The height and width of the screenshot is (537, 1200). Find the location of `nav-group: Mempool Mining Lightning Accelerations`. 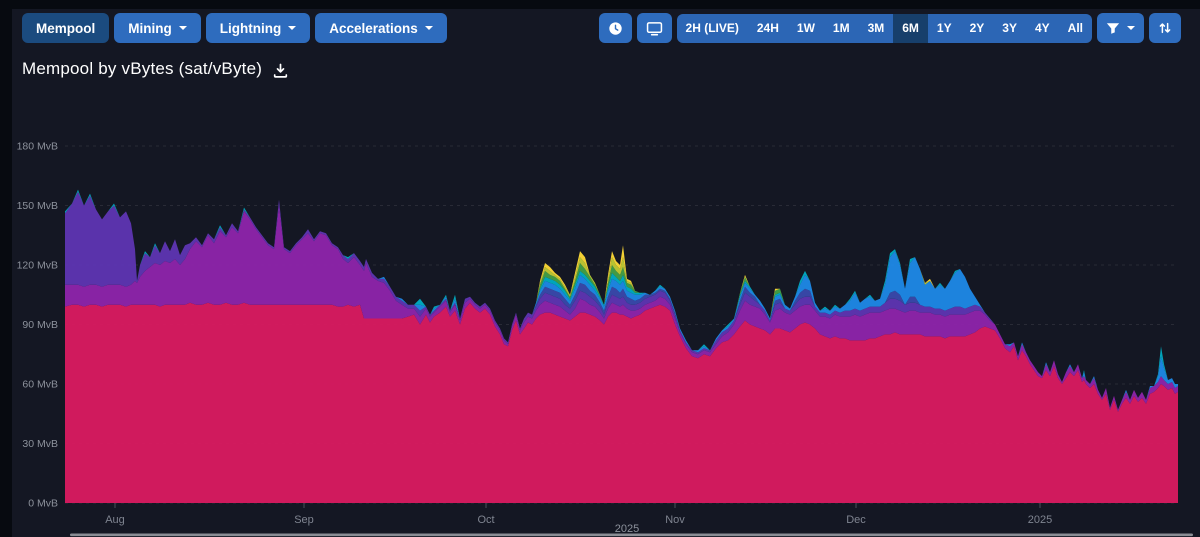

nav-group: Mempool Mining Lightning Accelerations is located at coordinates (234, 28).